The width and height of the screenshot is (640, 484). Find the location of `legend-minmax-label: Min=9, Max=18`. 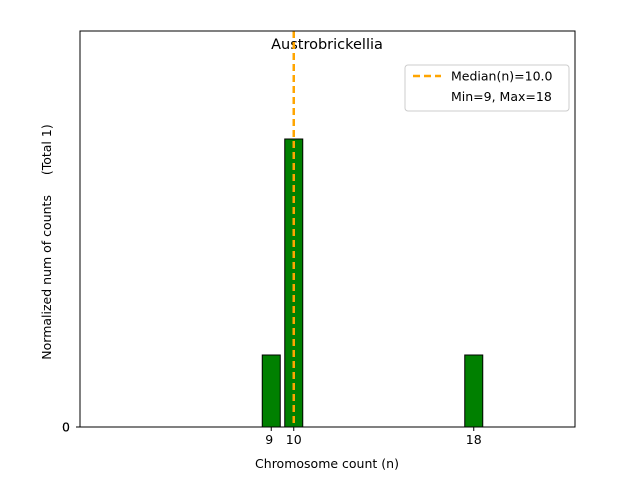

legend-minmax-label: Min=9, Max=18 is located at coordinates (501, 96).